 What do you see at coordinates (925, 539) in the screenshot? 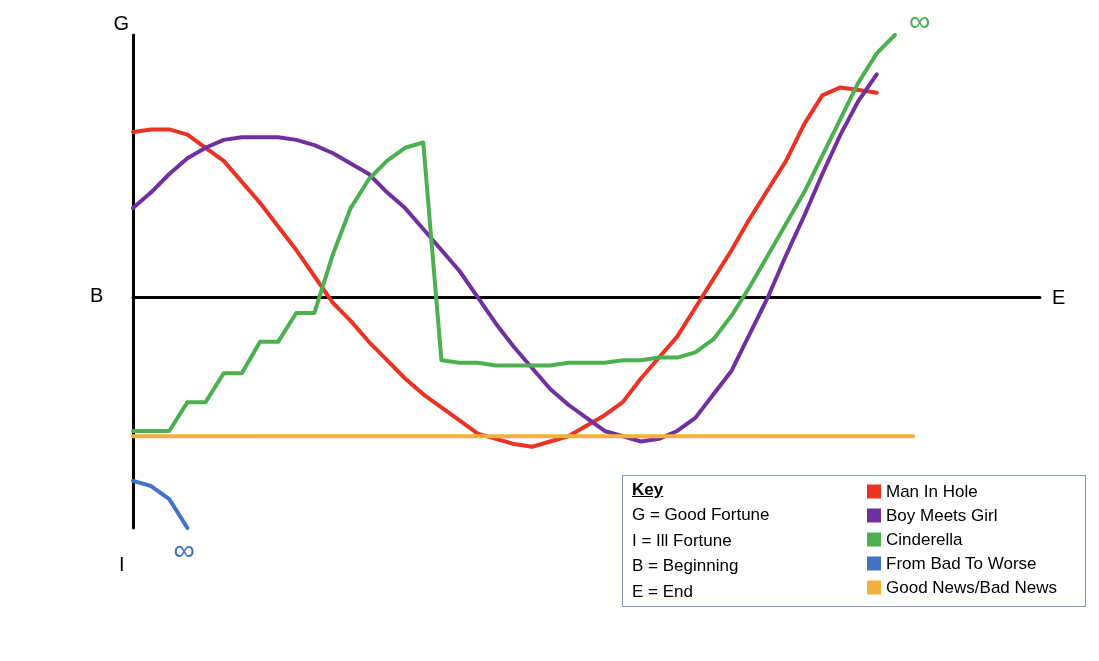
I see `legend-label: Cinderella` at bounding box center [925, 539].